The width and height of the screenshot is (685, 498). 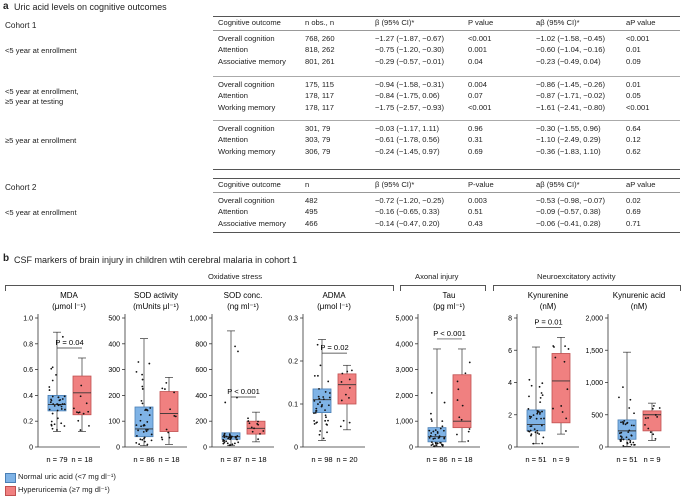 What do you see at coordinates (633, 212) in the screenshot?
I see `table-cell: 0.69` at bounding box center [633, 212].